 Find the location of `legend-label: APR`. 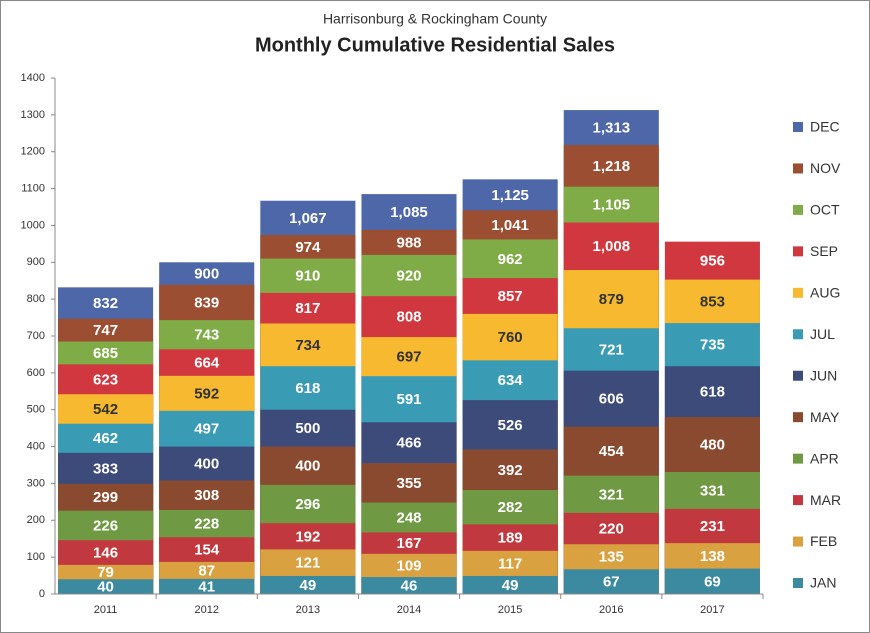

legend-label: APR is located at coordinates (824, 458).